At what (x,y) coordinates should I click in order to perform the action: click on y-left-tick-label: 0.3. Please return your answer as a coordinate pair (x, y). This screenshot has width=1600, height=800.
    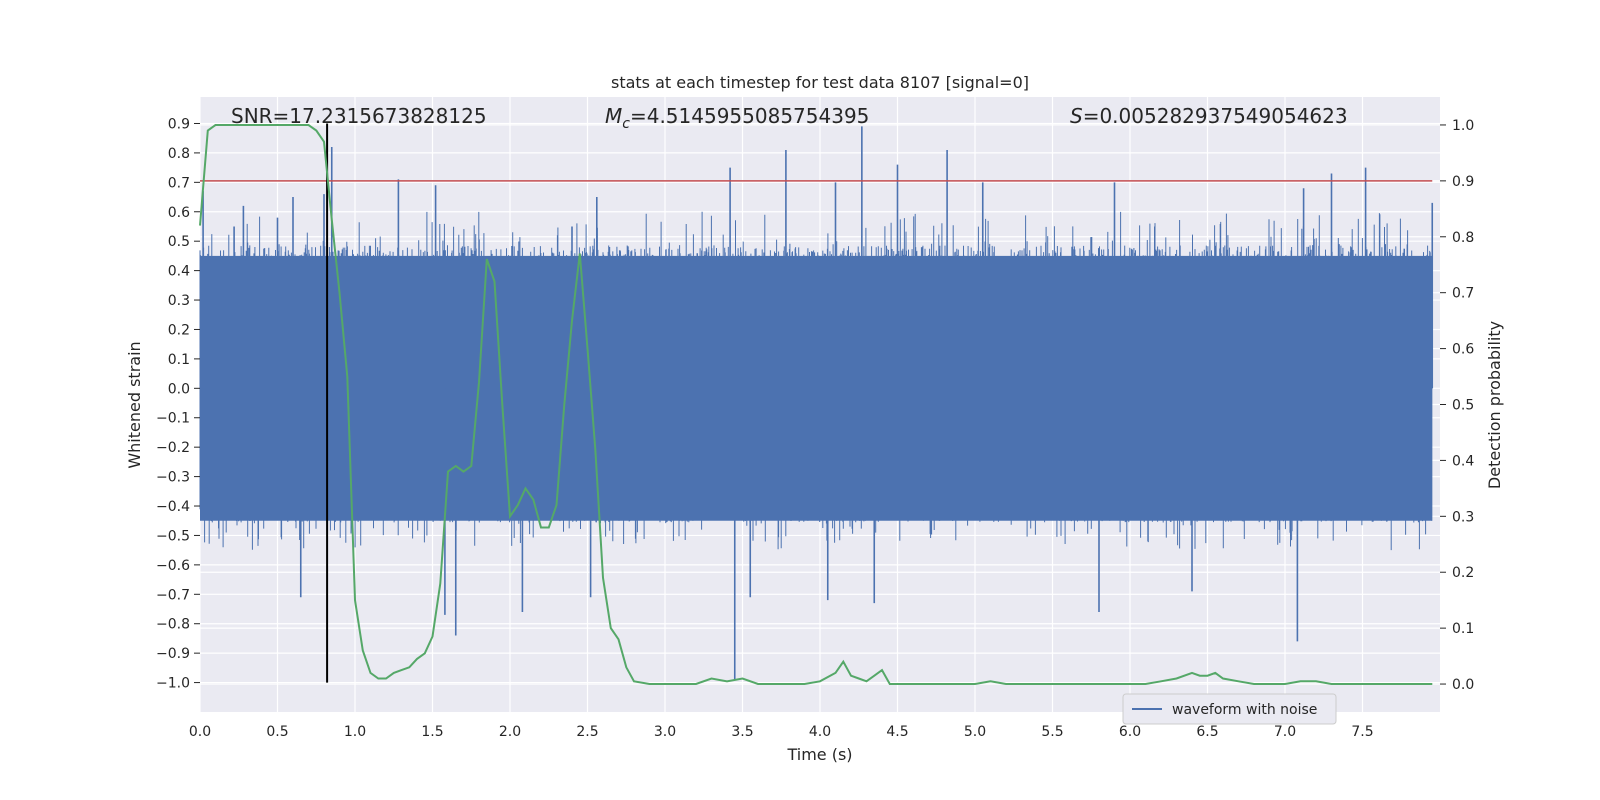
    Looking at the image, I should click on (179, 301).